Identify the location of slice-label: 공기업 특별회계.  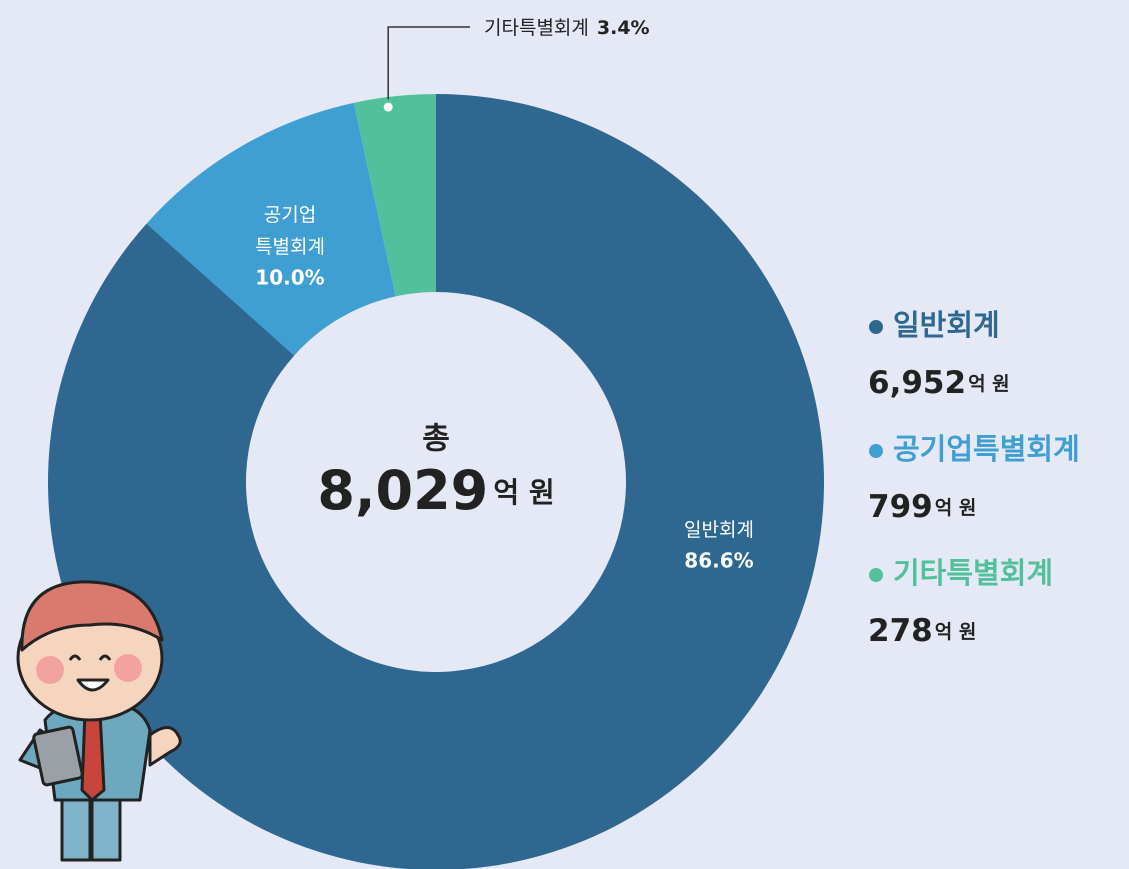
(290, 231).